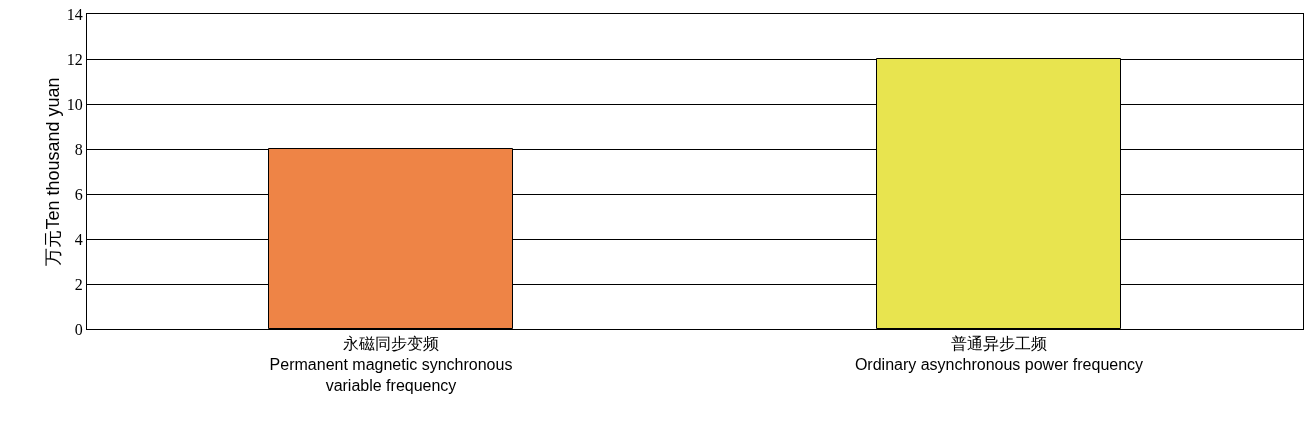 The height and width of the screenshot is (435, 1311). What do you see at coordinates (391, 364) in the screenshot?
I see `x-tick-label: 永磁同步变频 Permanent magnetic synchronous variable frequency` at bounding box center [391, 364].